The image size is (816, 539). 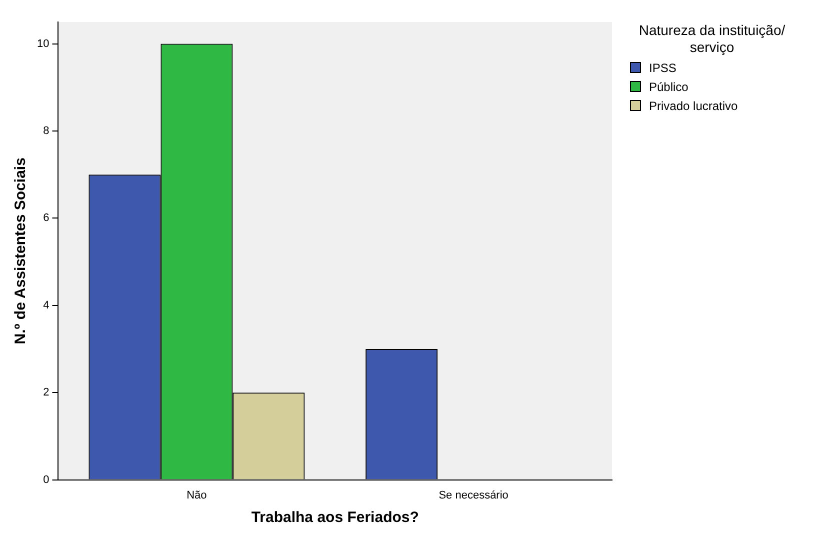 What do you see at coordinates (693, 105) in the screenshot?
I see `legend-label: Privado lucrativo` at bounding box center [693, 105].